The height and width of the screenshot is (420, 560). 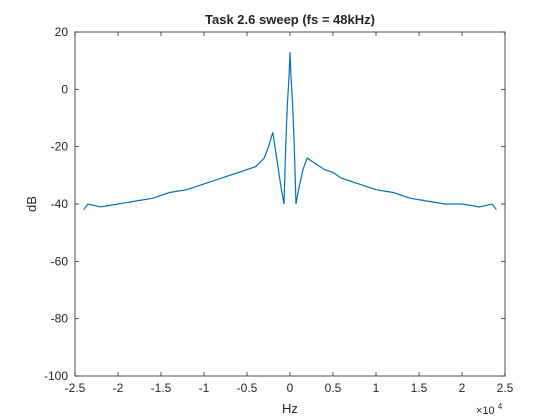 What do you see at coordinates (290, 408) in the screenshot?
I see `x-axis-label: Hz` at bounding box center [290, 408].